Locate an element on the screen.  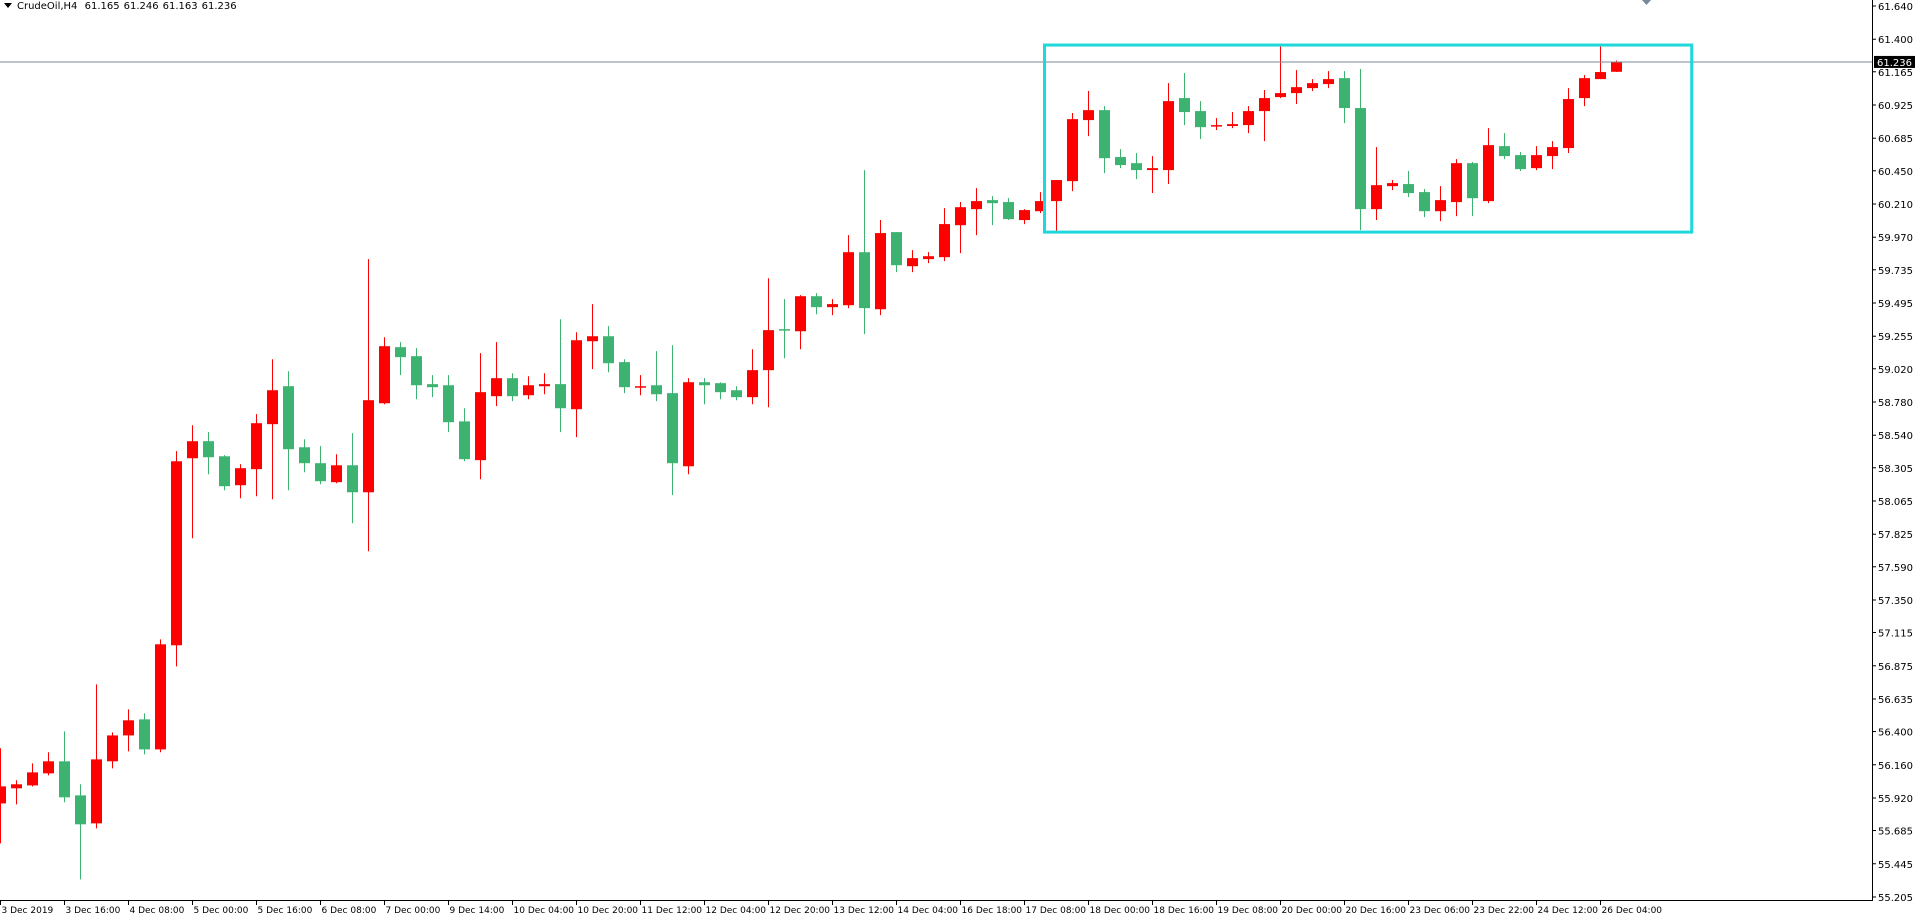
price-tick-label: 56.875 is located at coordinates (1895, 667).